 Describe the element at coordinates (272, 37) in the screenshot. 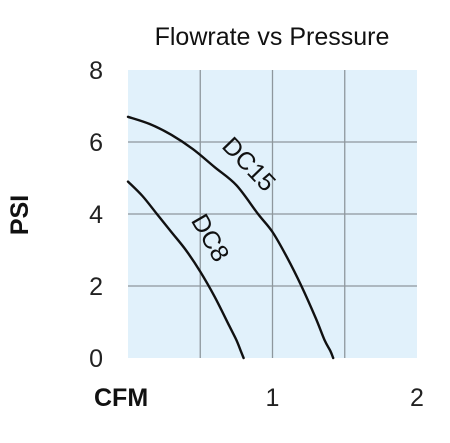

I see `chart-title: Flowrate vs Pressure` at that location.